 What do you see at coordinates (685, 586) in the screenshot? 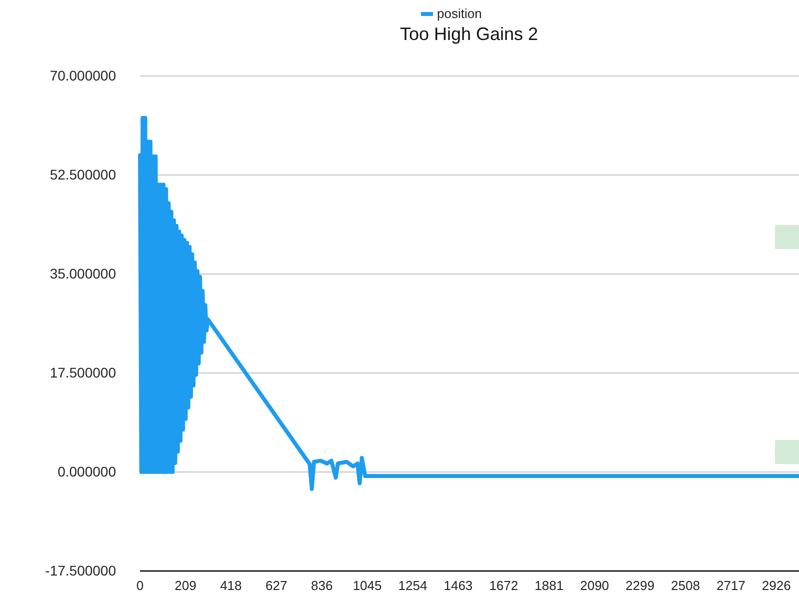
I see `x-tick-label: 2508` at bounding box center [685, 586].